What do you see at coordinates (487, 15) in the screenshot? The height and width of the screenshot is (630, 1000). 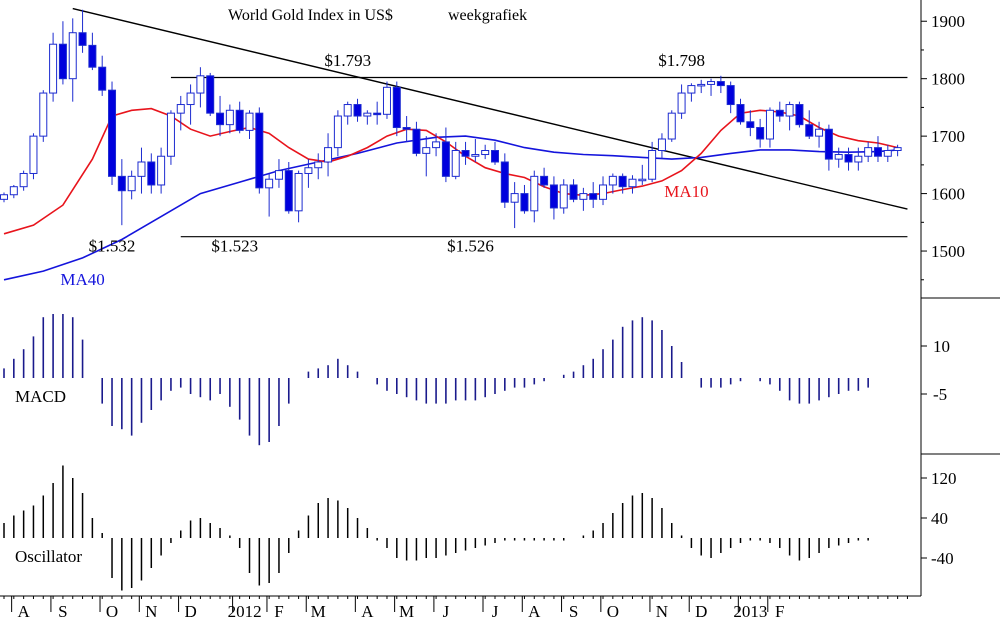 I see `chart-subtitle: weekgrafiek` at bounding box center [487, 15].